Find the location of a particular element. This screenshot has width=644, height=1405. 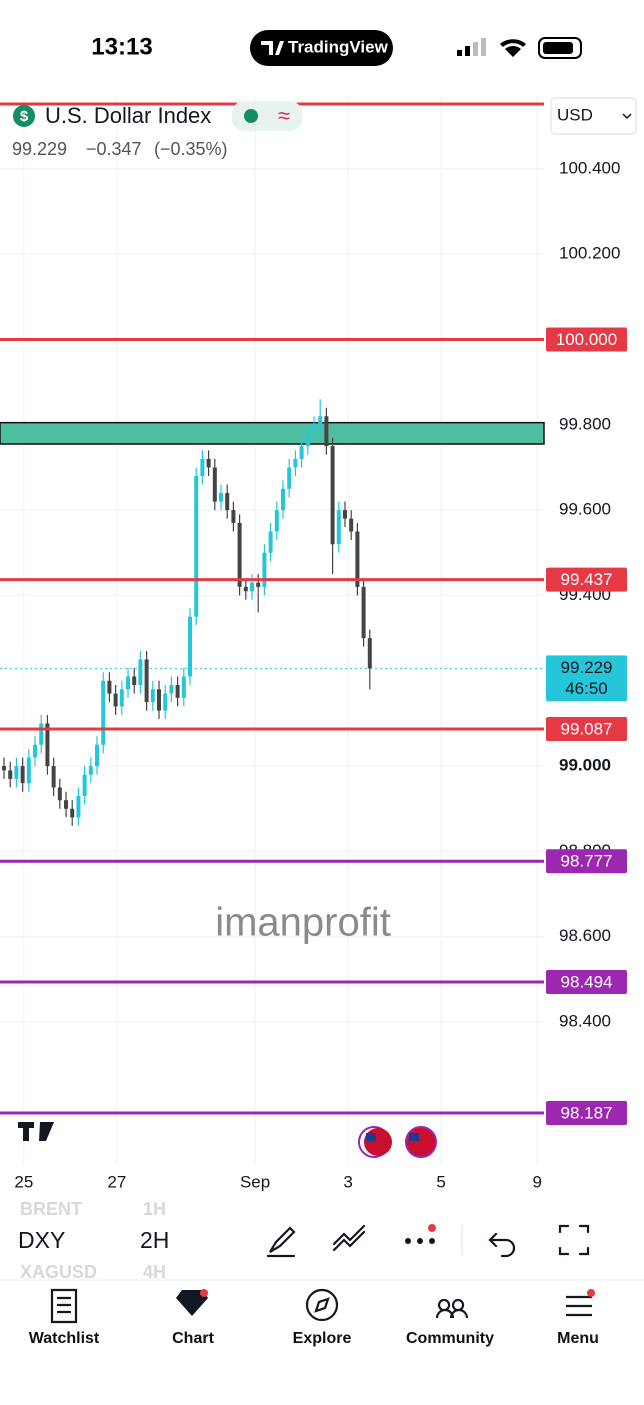

chevron is located at coordinates (627, 116).